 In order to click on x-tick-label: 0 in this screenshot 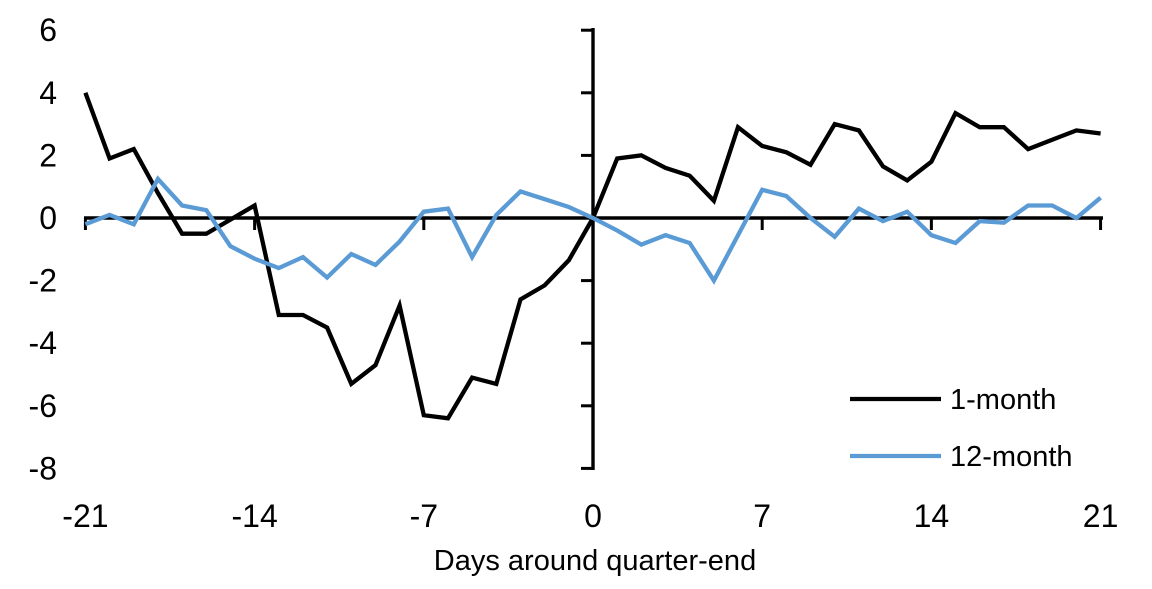, I will do `click(593, 516)`.